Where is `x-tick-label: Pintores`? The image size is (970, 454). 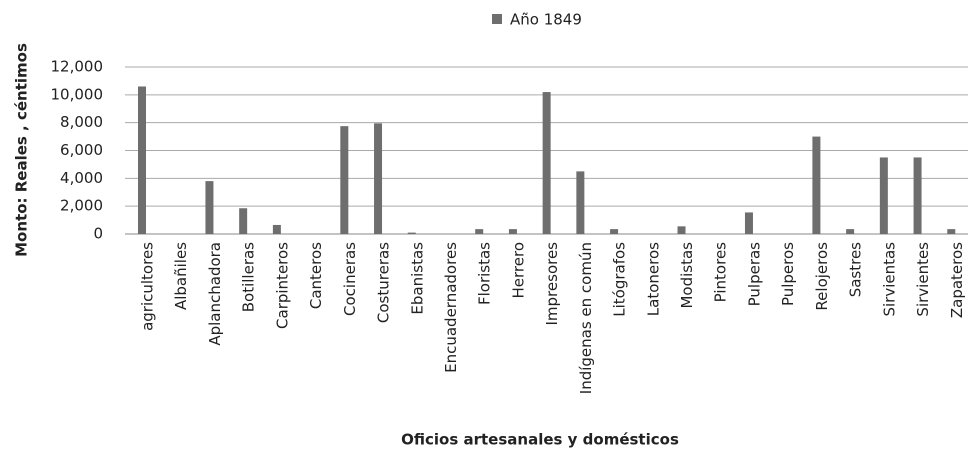
x-tick-label: Pintores is located at coordinates (721, 272).